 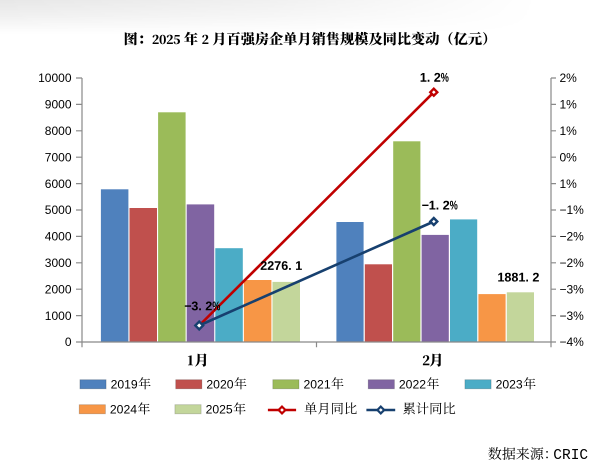 I want to click on svg-text: 2021, so click(x=317, y=384).